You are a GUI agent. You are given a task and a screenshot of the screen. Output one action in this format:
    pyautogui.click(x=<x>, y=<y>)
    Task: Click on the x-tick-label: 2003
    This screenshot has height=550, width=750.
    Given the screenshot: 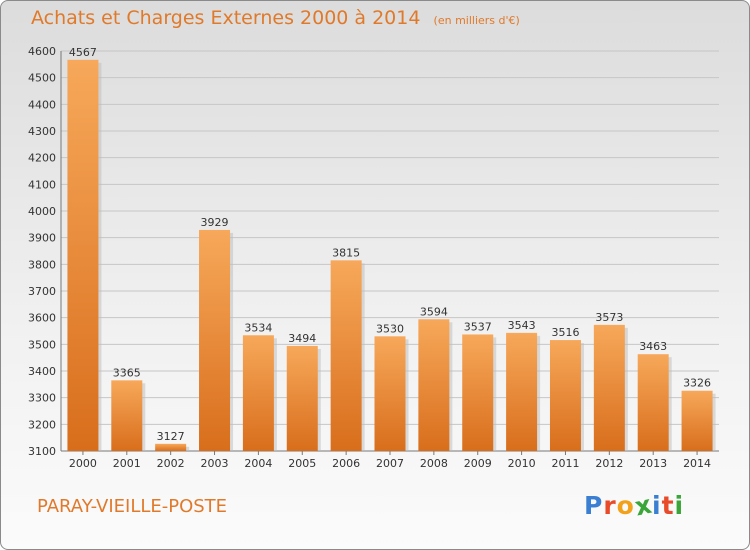 What is the action you would take?
    pyautogui.click(x=215, y=463)
    